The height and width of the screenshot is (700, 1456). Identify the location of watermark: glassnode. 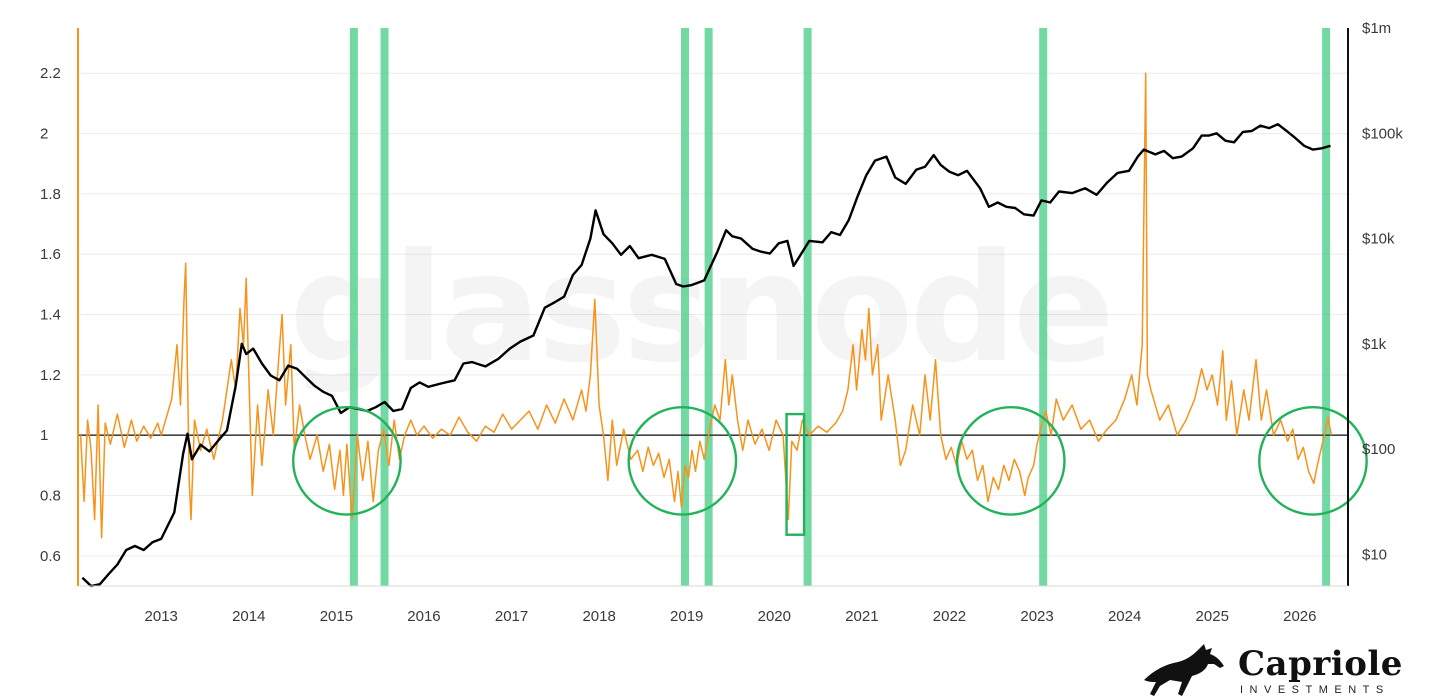
(700, 309).